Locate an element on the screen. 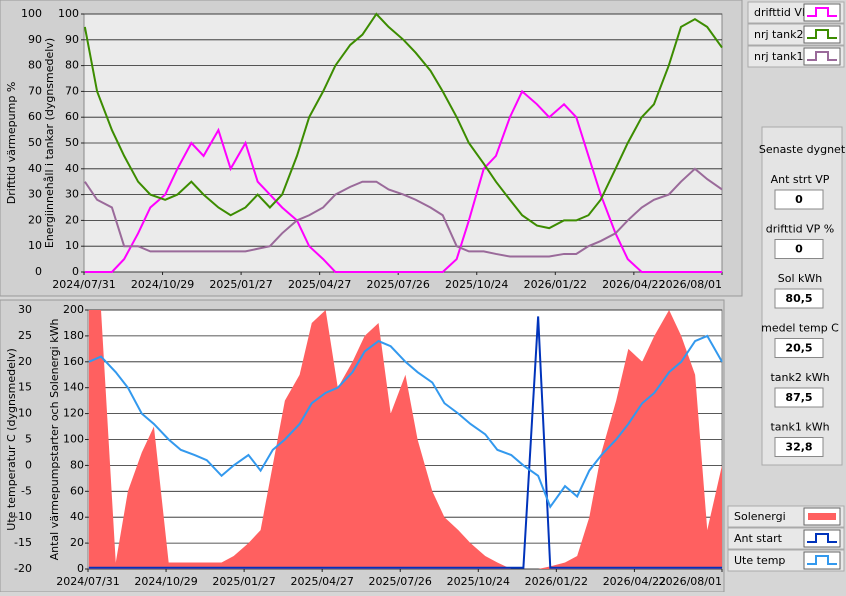 This screenshot has height=596, width=846. field-value: 80,5 is located at coordinates (798, 298).